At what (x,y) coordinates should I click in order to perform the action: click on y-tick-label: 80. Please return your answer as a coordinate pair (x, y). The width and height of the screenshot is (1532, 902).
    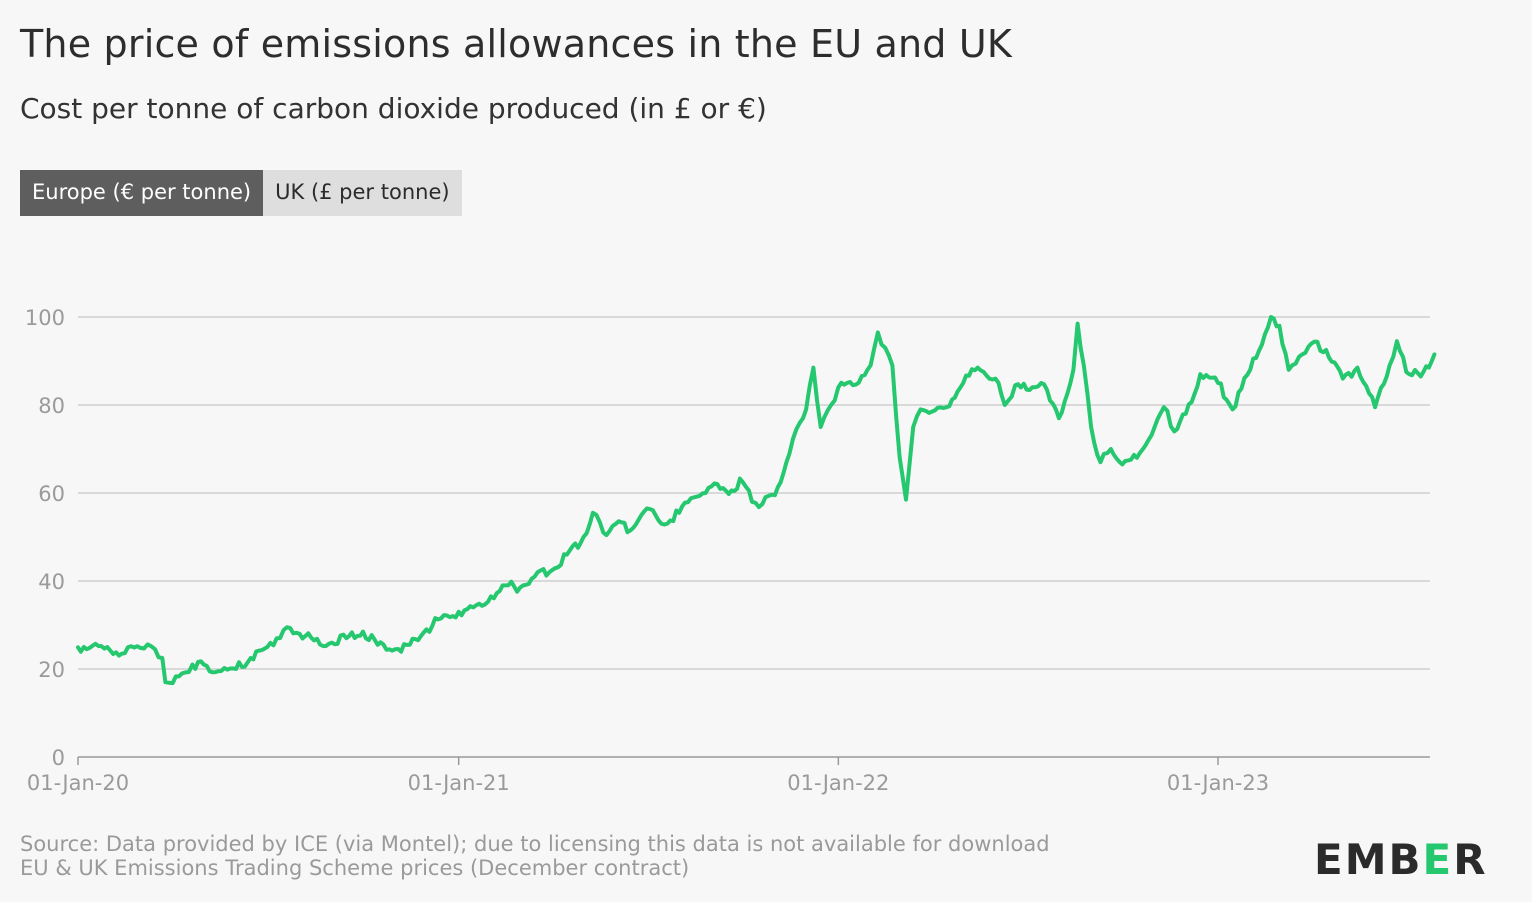
    Looking at the image, I should click on (51, 406).